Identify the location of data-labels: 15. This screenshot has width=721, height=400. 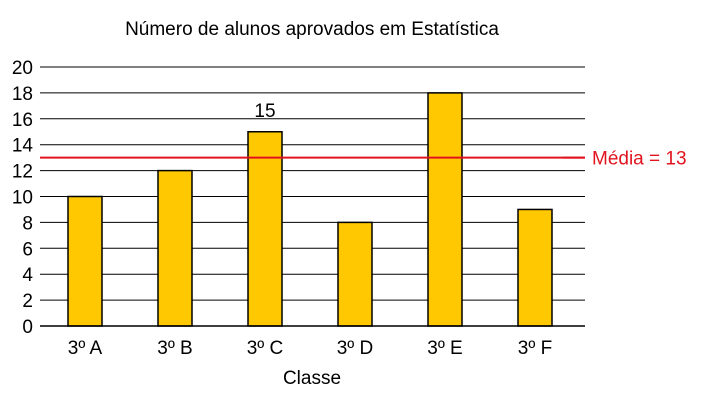
(264, 111).